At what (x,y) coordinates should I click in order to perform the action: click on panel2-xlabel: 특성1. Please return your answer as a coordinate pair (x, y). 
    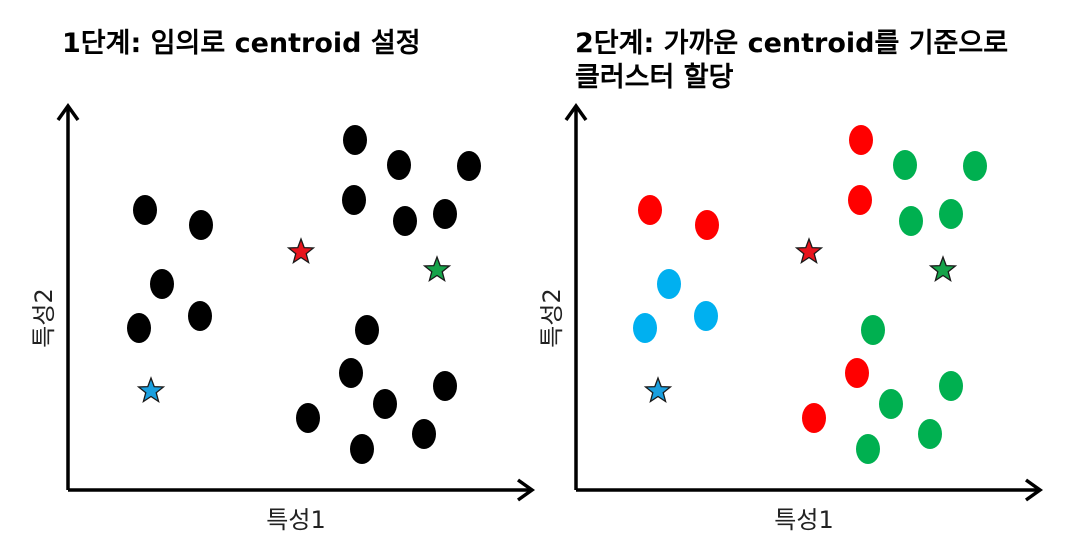
    Looking at the image, I should click on (803, 520).